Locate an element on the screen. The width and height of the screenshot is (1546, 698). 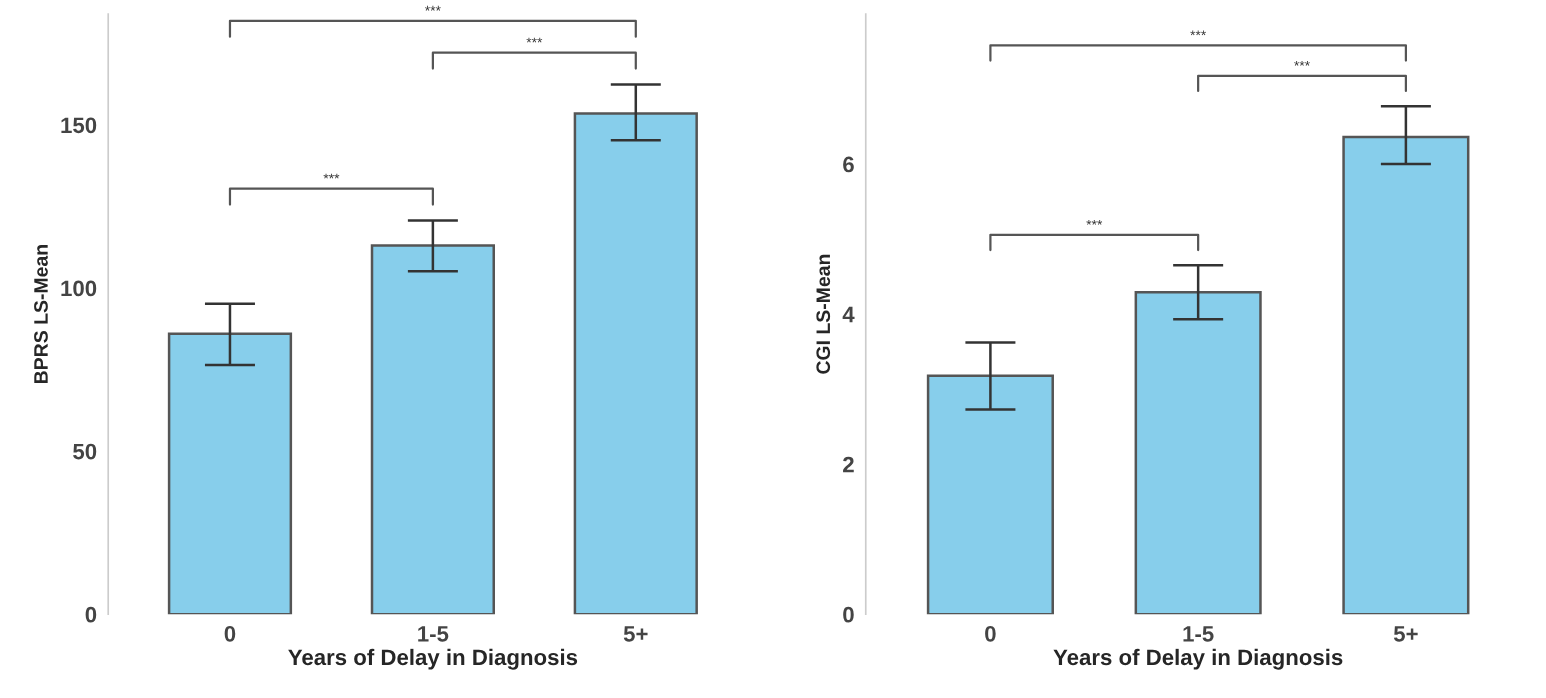
y-tick-label: 100 is located at coordinates (79, 288).